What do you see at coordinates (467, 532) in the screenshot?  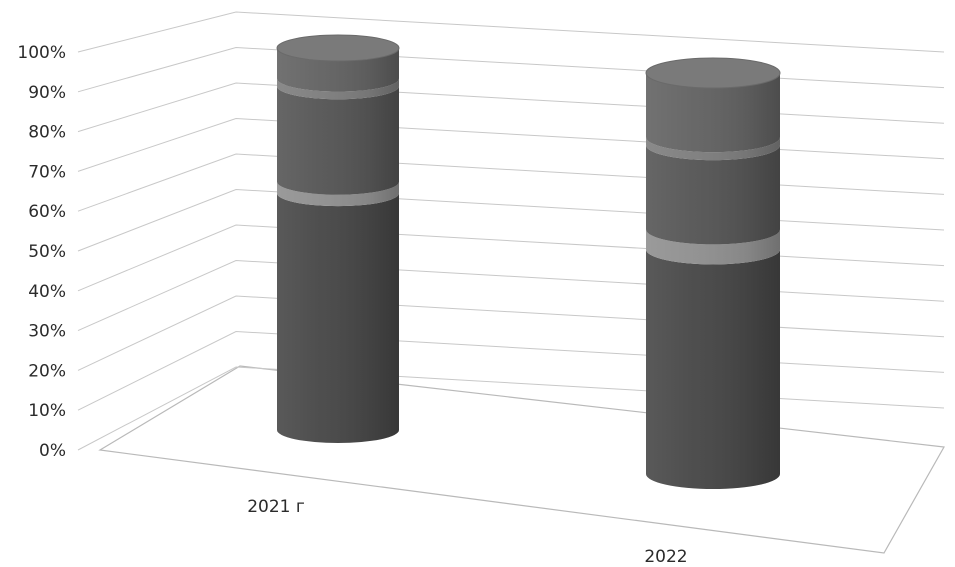 I see `x-axis: 2021 г 2022` at bounding box center [467, 532].